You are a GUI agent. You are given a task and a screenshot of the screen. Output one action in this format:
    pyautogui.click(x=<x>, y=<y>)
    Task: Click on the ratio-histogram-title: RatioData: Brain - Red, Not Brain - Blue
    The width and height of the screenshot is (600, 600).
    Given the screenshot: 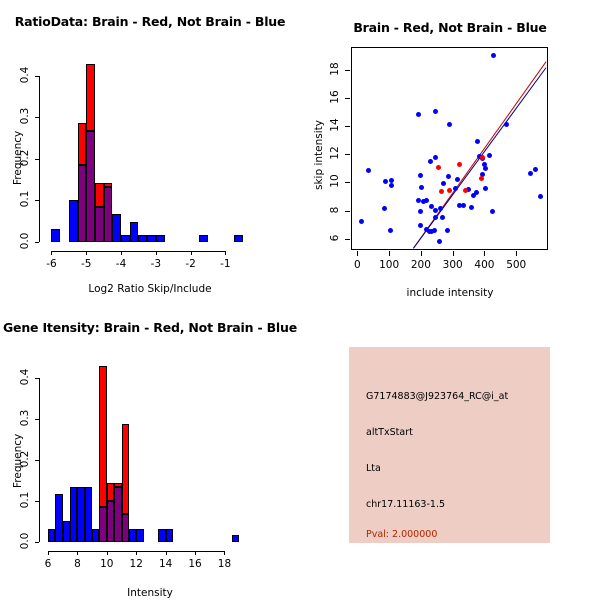 What is the action you would take?
    pyautogui.click(x=150, y=21)
    